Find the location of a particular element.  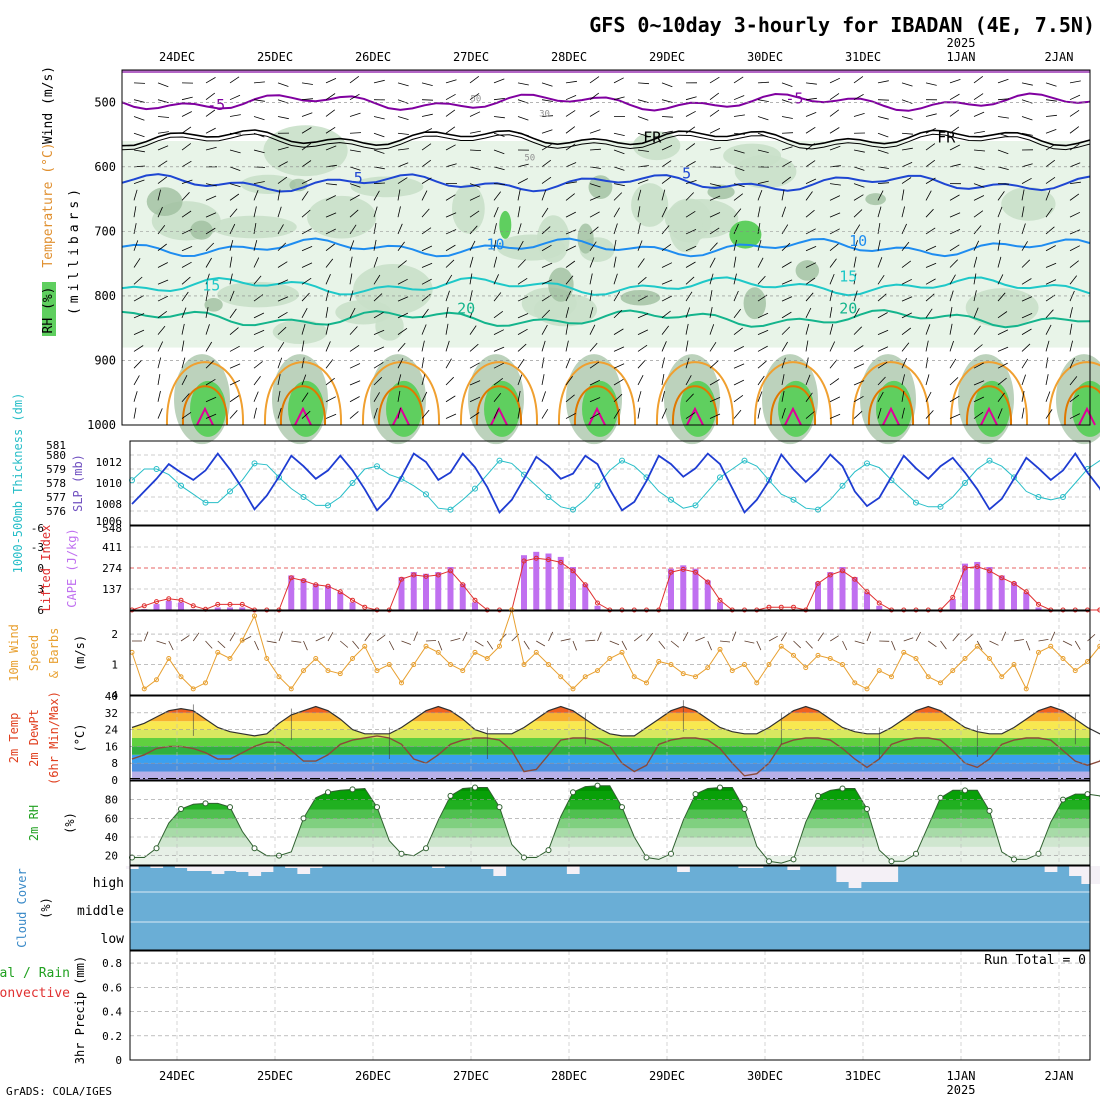

top-date-label: 31DEC is located at coordinates (863, 57).